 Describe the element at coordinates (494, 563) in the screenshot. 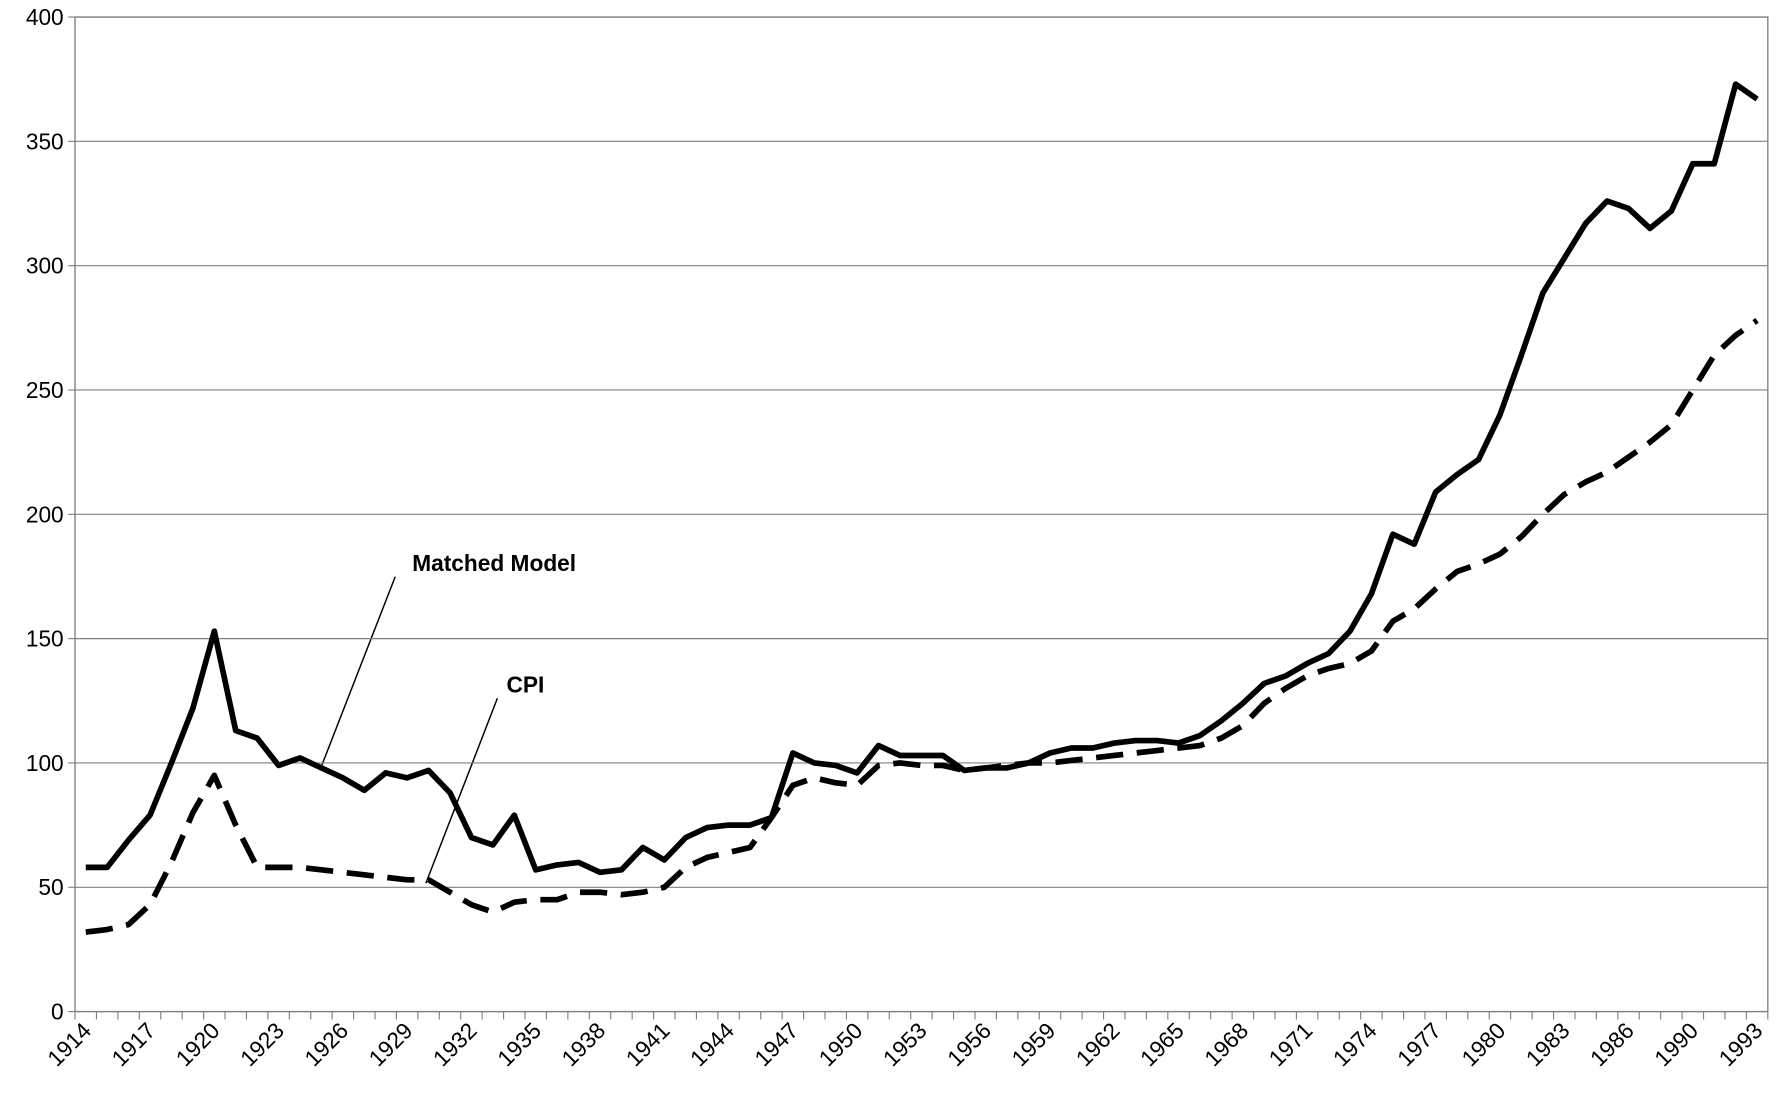

I see `series-annotation: Matched Model` at that location.